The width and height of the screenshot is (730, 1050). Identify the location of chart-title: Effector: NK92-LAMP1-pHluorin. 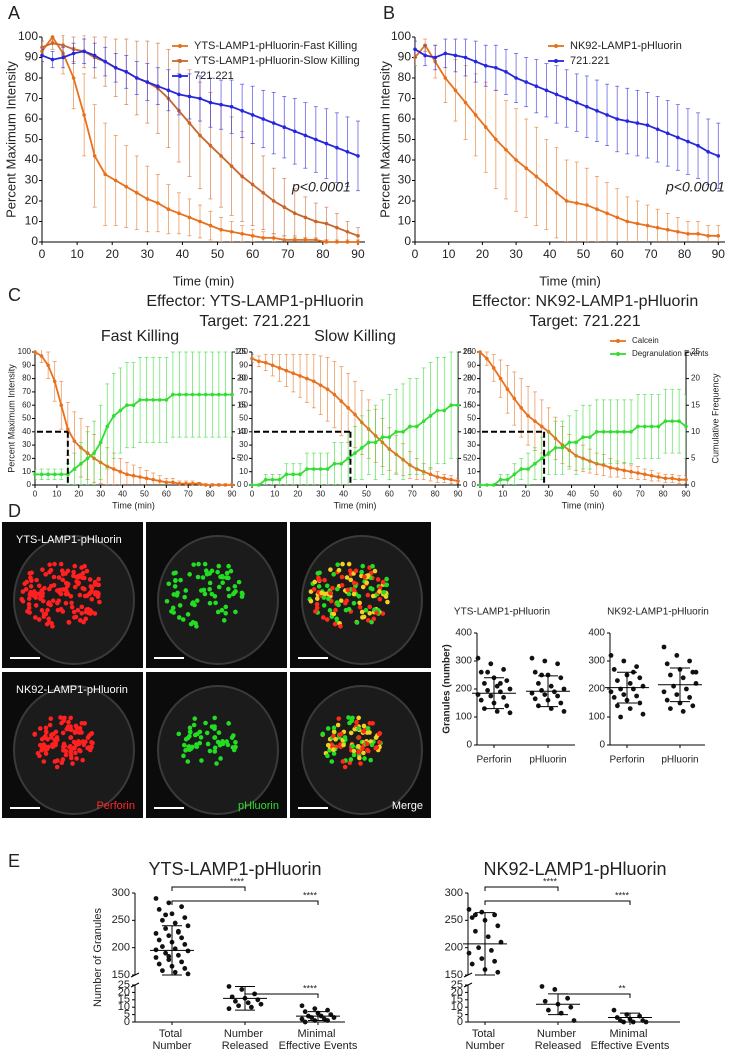
(585, 301).